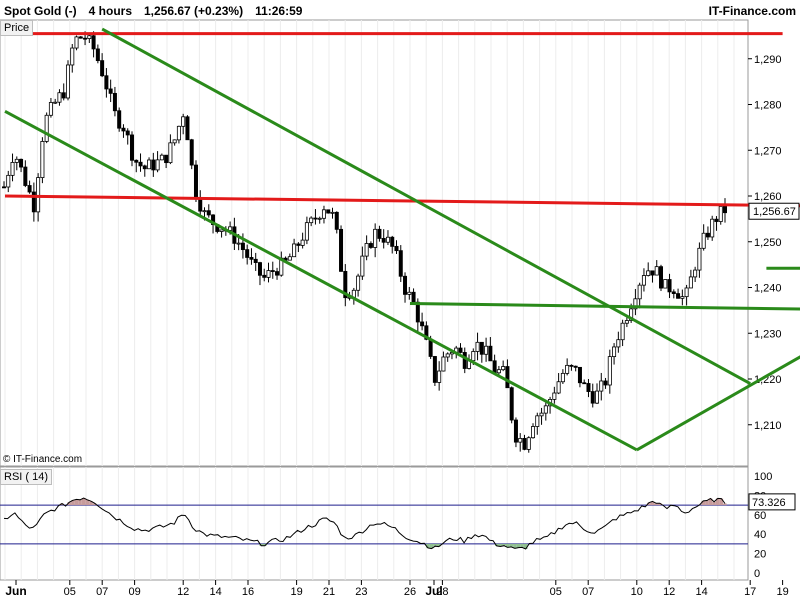 Image resolution: width=800 pixels, height=600 pixels. I want to click on date-label: 21, so click(329, 592).